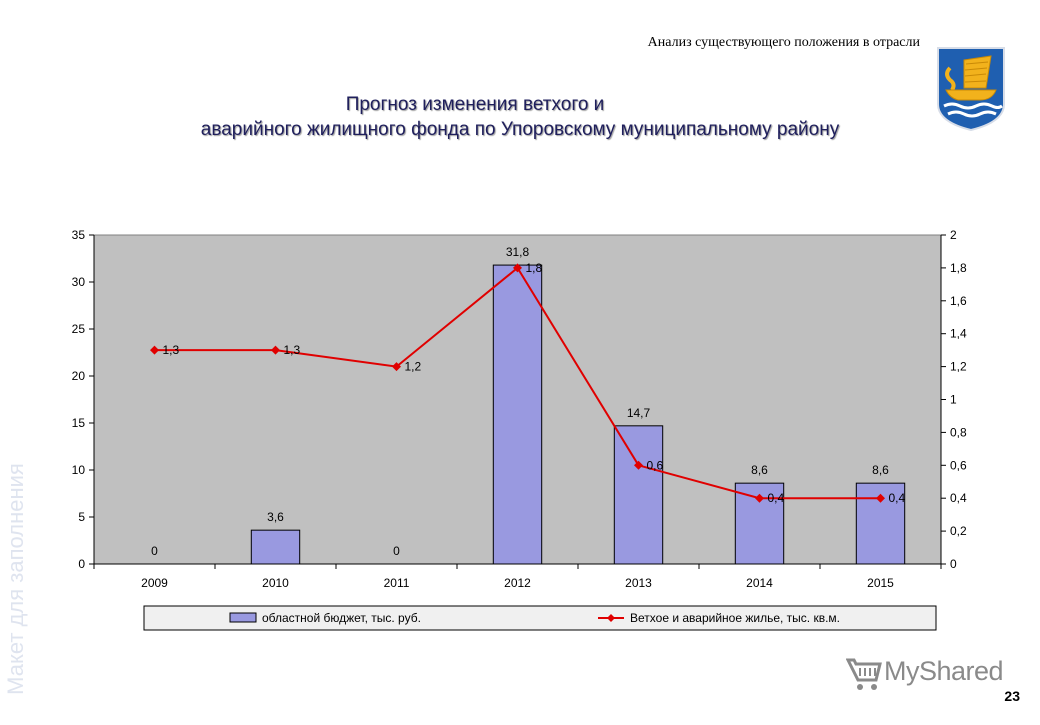  What do you see at coordinates (518, 252) in the screenshot?
I see `bar-data-label: 31,8` at bounding box center [518, 252].